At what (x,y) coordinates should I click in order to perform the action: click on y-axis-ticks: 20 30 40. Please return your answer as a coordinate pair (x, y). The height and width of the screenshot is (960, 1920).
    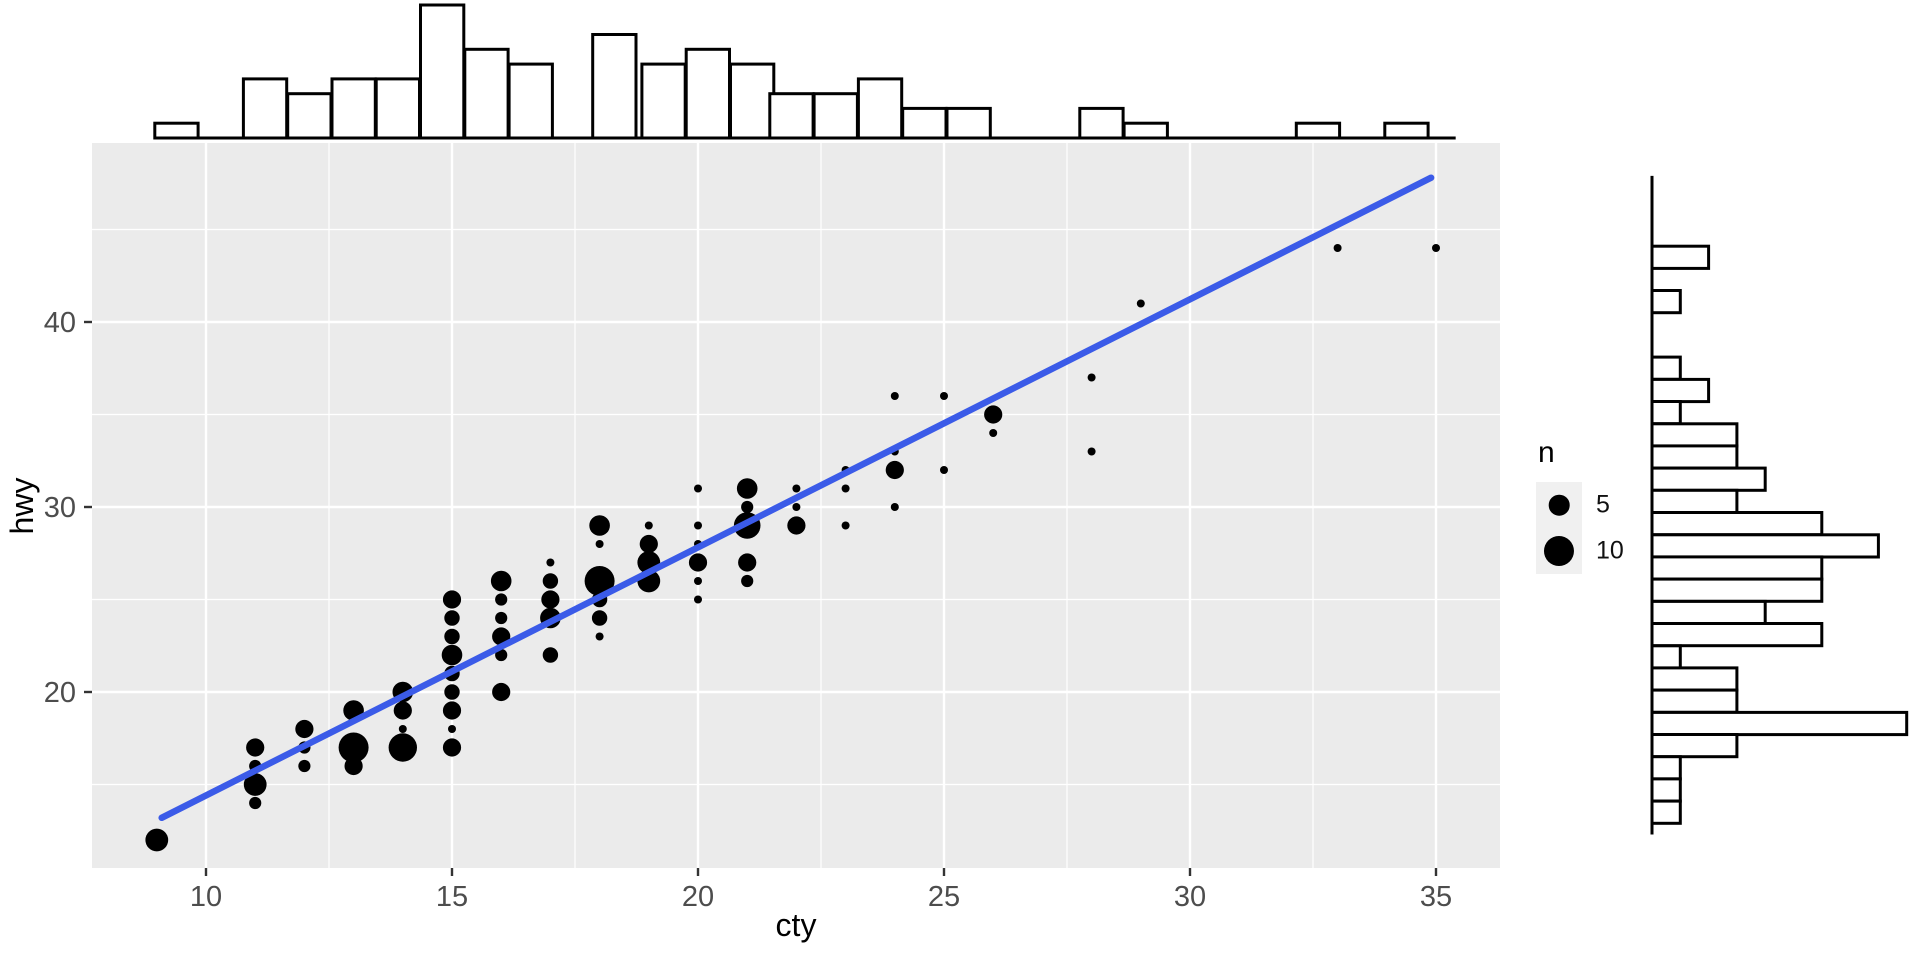
    Looking at the image, I should click on (68, 508).